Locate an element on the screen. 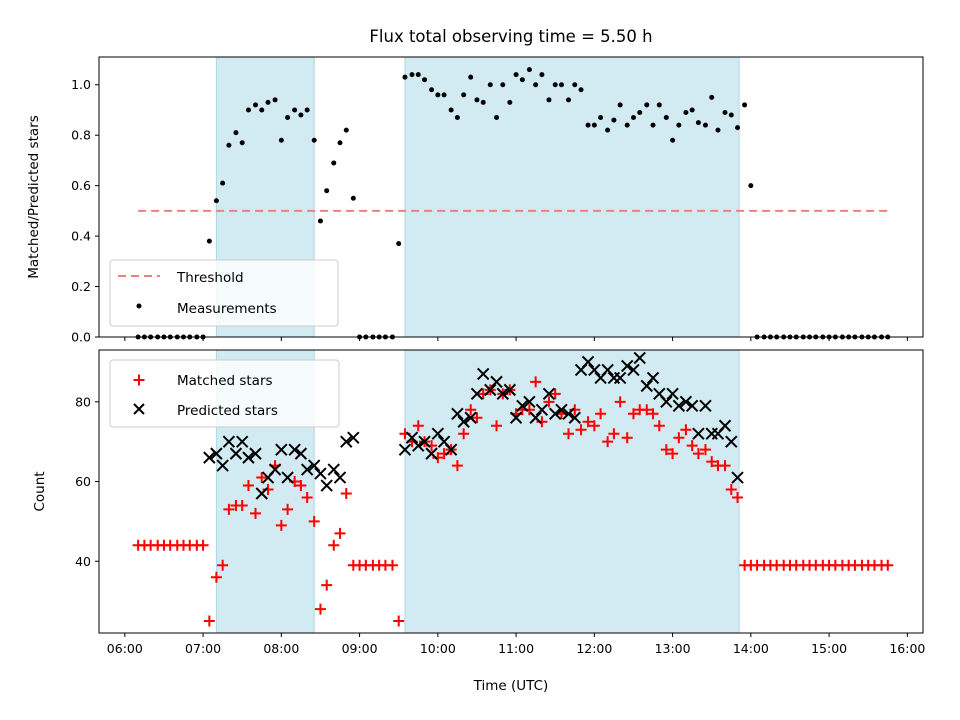  bottom-legend: Matched stars Predicted stars is located at coordinates (224, 393).